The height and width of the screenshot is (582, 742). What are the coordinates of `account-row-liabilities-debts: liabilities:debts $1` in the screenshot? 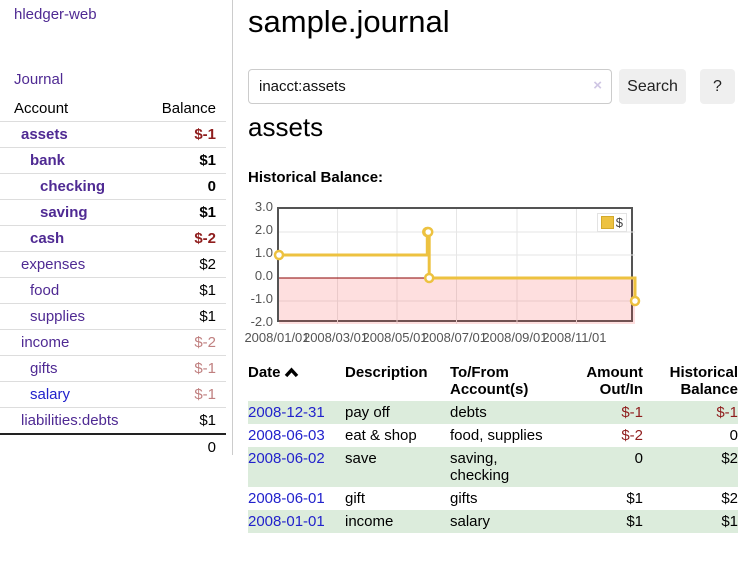 It's located at (113, 421).